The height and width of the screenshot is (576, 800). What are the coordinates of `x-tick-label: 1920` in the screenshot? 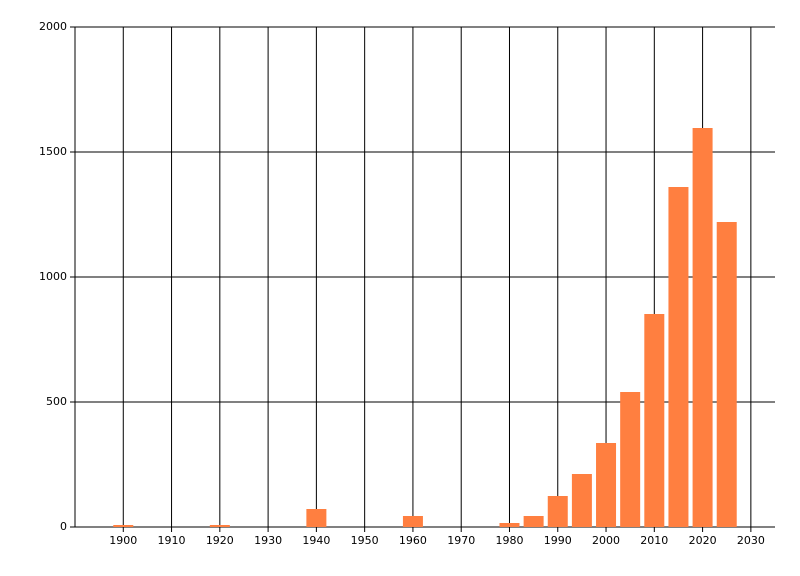 It's located at (220, 540).